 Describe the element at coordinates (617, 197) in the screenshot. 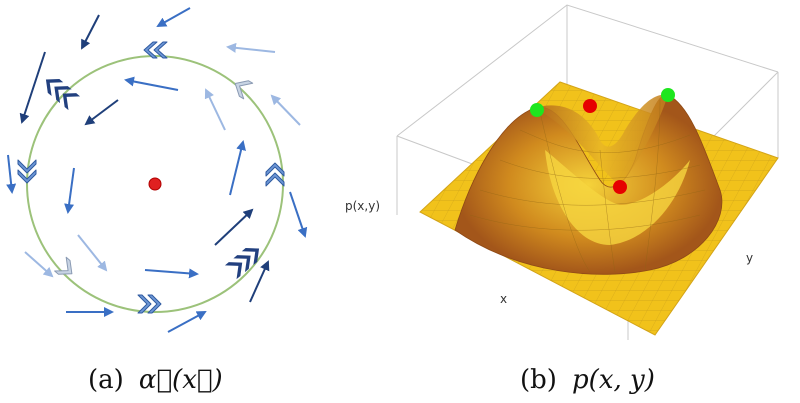

I see `hill-highlight` at that location.